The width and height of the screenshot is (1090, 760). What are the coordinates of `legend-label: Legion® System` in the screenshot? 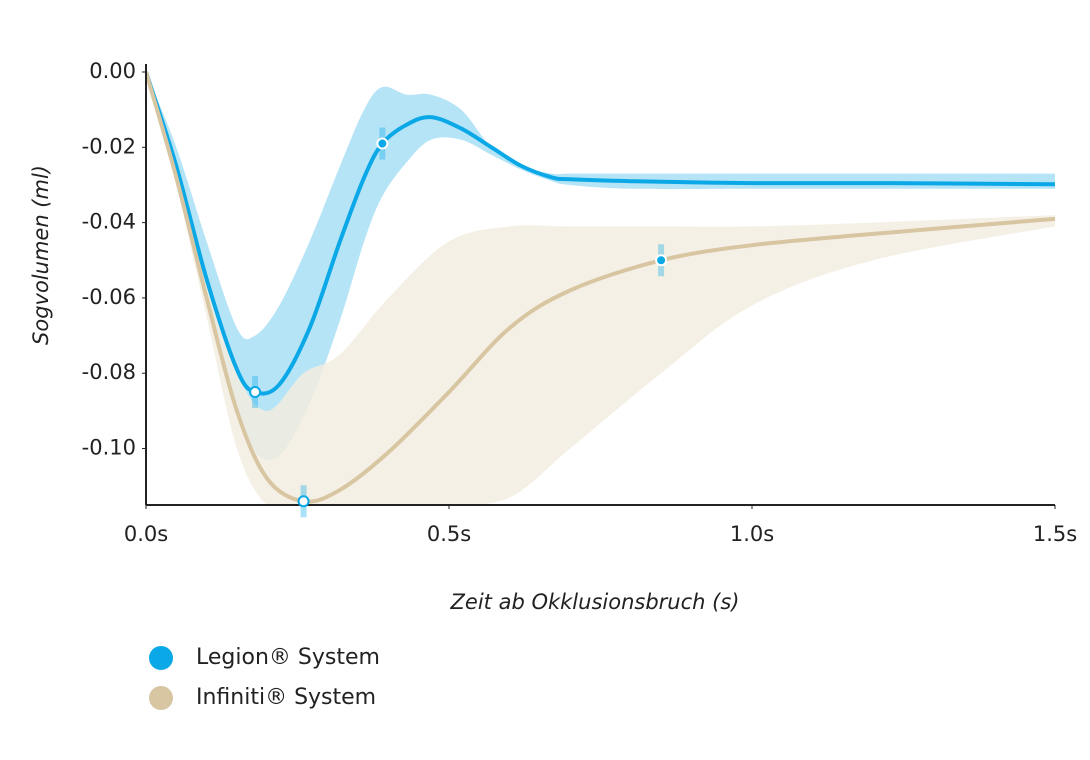 It's located at (288, 657).